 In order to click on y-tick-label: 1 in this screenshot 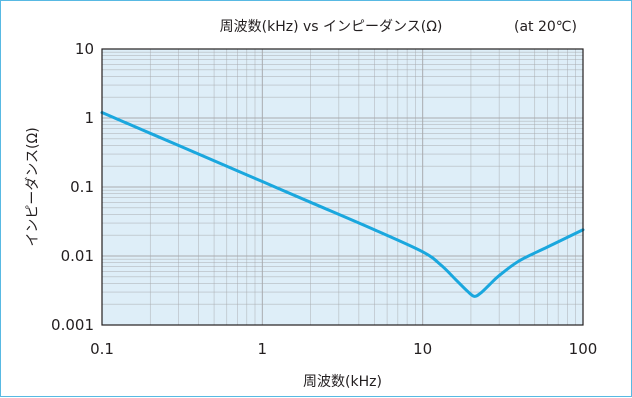, I will do `click(89, 118)`.